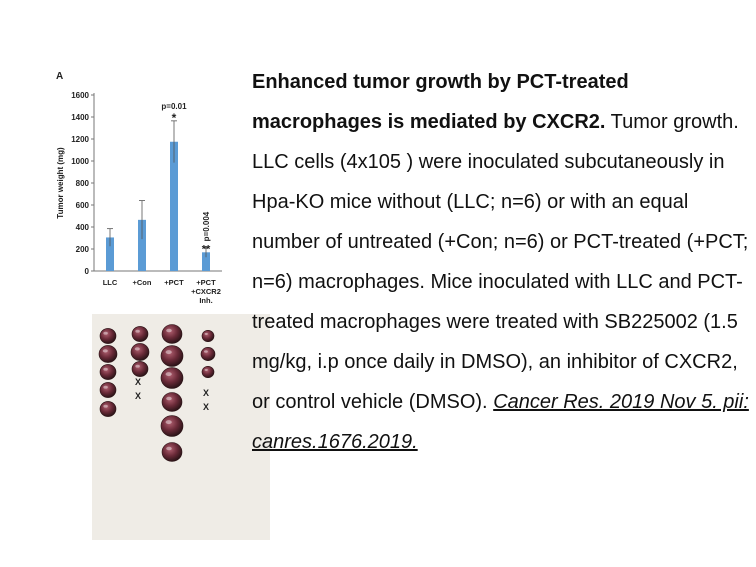  Describe the element at coordinates (87, 271) in the screenshot. I see `y-tick-label: 0` at that location.